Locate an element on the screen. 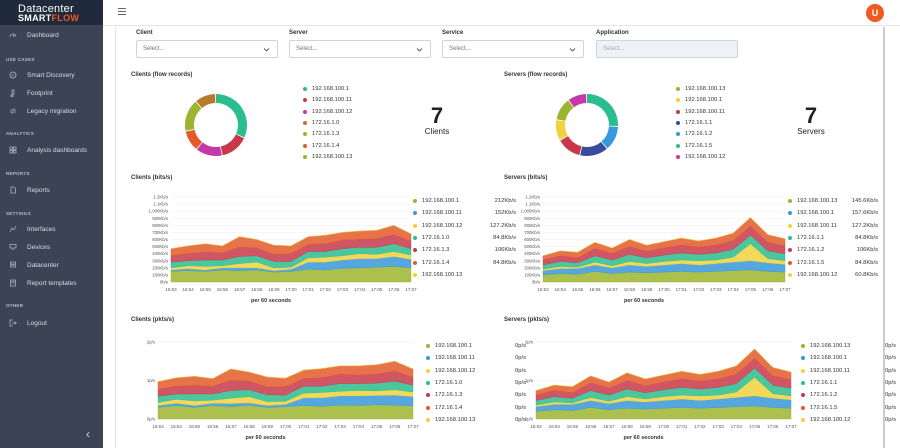  chart-legend-item: 172.16.1.2 0p/s is located at coordinates (848, 395).